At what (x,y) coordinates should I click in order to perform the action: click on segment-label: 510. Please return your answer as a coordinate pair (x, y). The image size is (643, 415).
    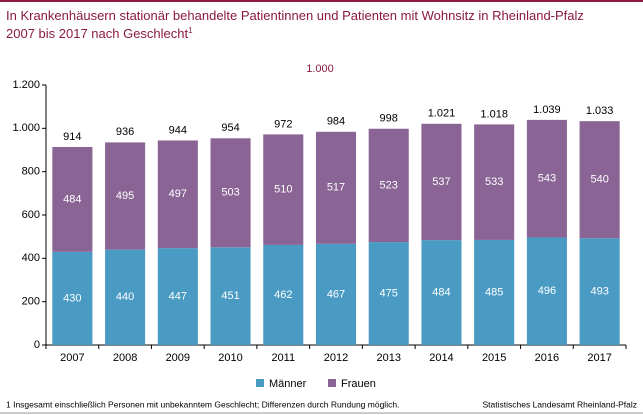
    Looking at the image, I should click on (283, 190).